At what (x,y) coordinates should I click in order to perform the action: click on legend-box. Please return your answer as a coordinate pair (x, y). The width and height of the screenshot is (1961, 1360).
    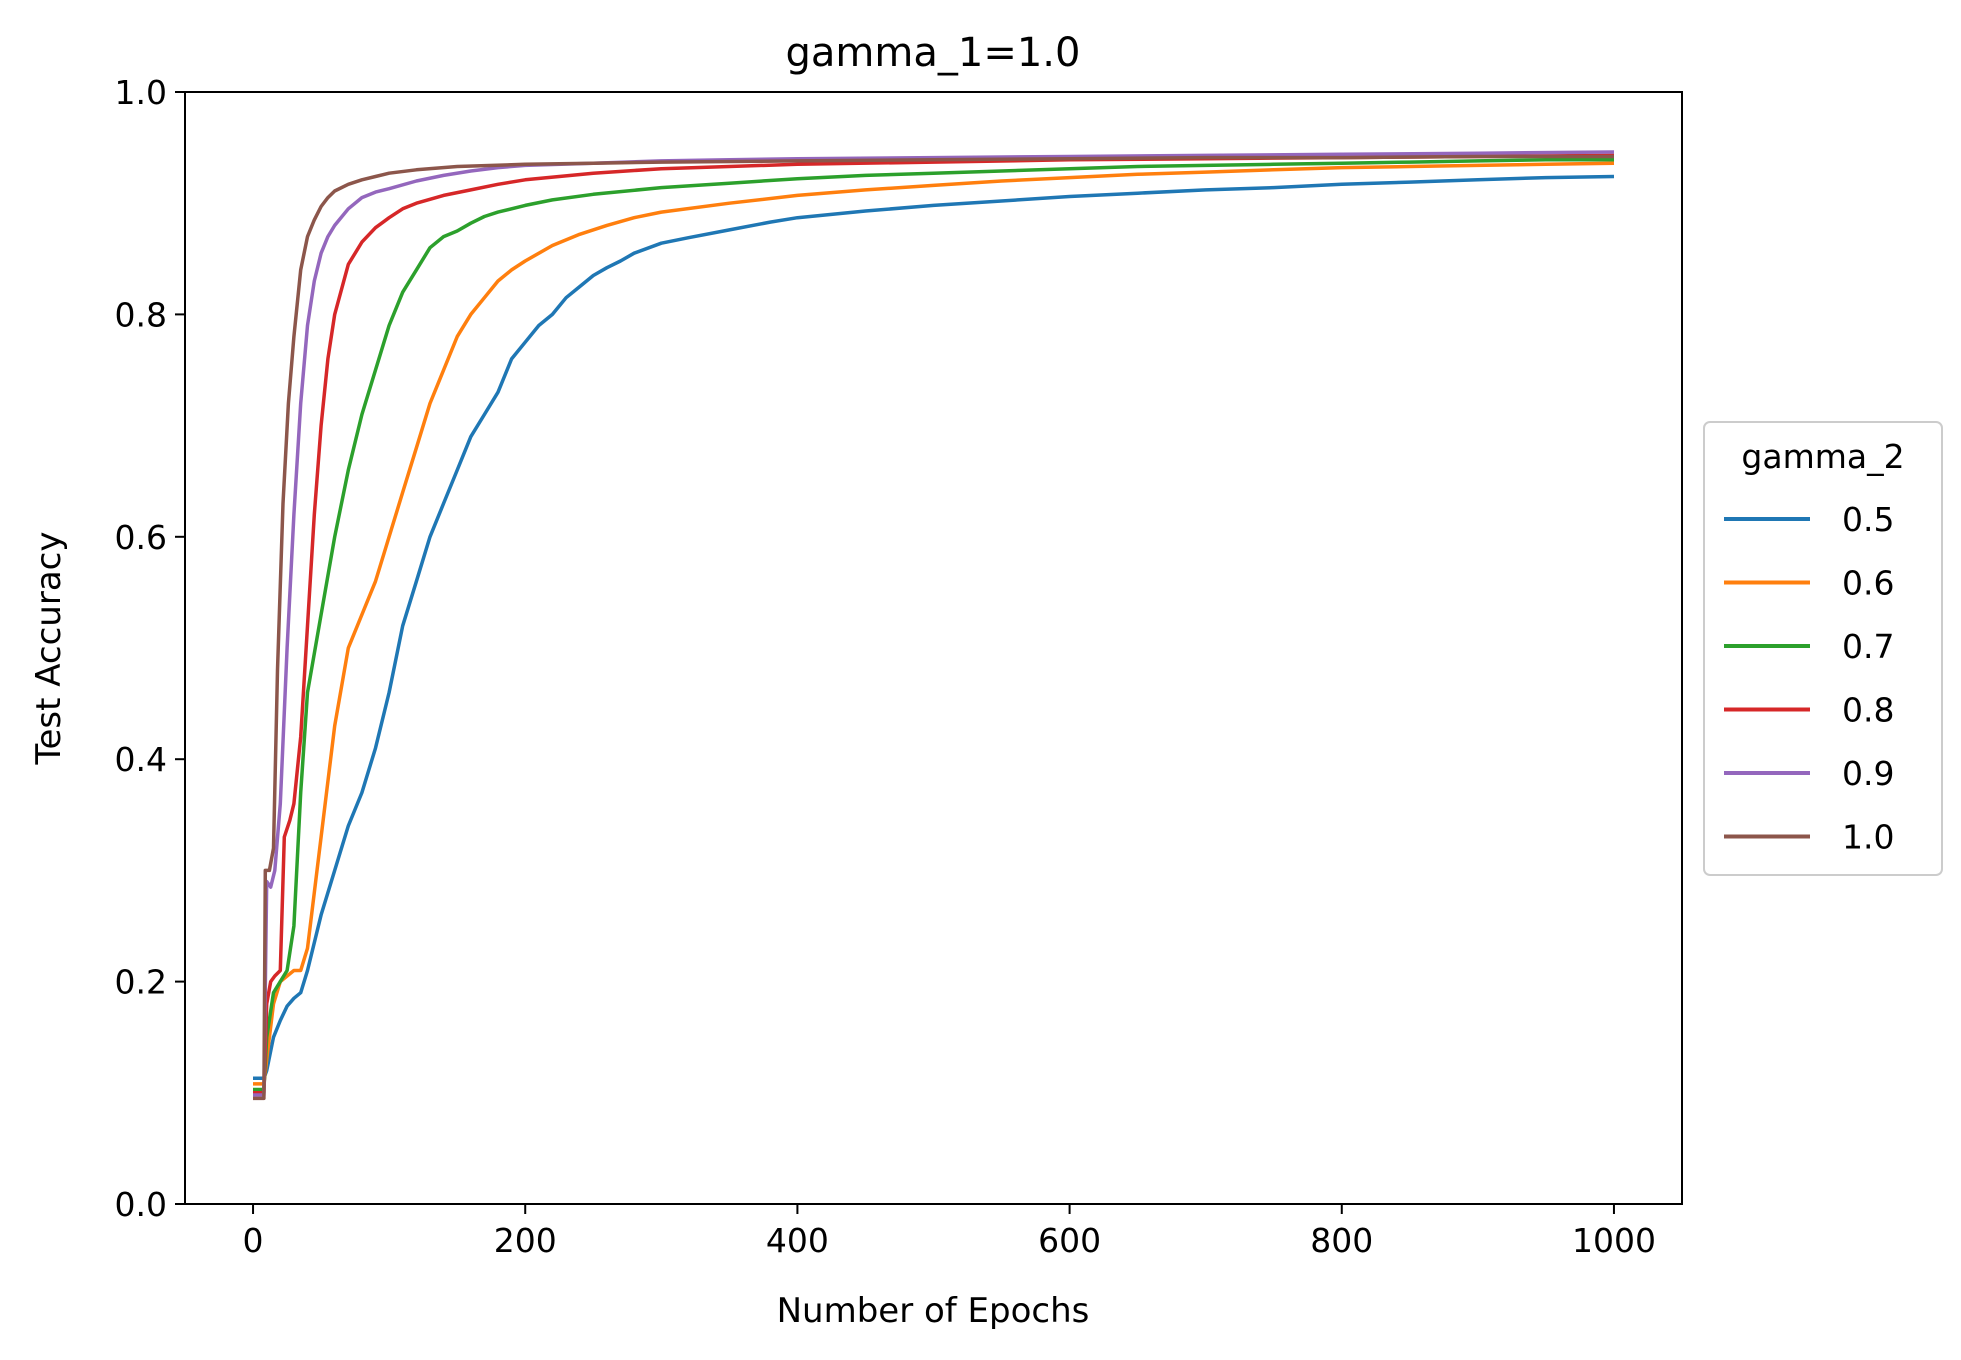
    Looking at the image, I should click on (1823, 648).